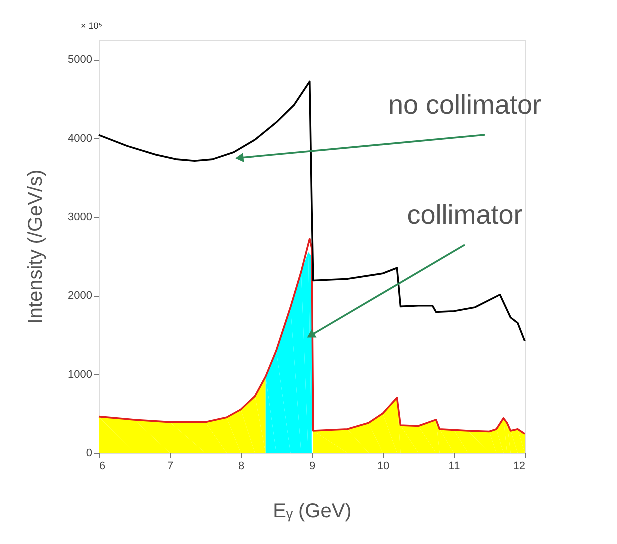  What do you see at coordinates (80, 218) in the screenshot?
I see `y-tick-label: 3000` at bounding box center [80, 218].